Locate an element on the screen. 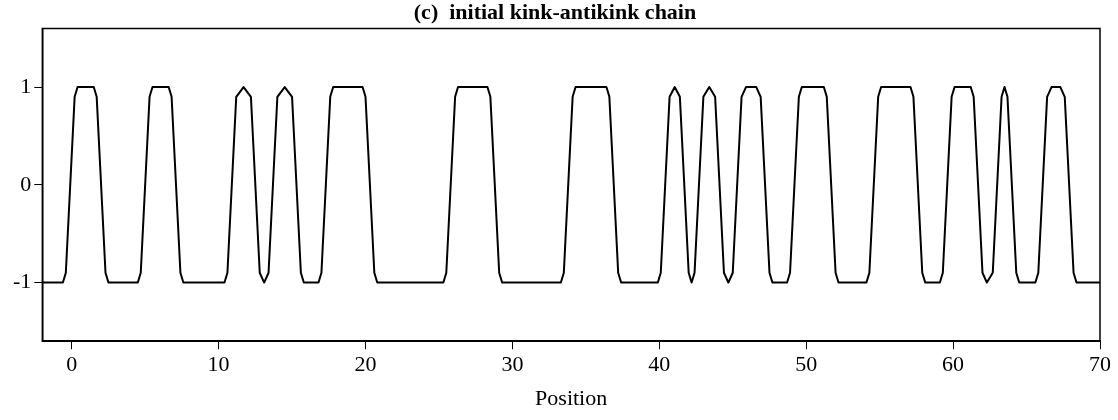 This screenshot has width=1118, height=420. x-tick-label: 30 is located at coordinates (512, 364).